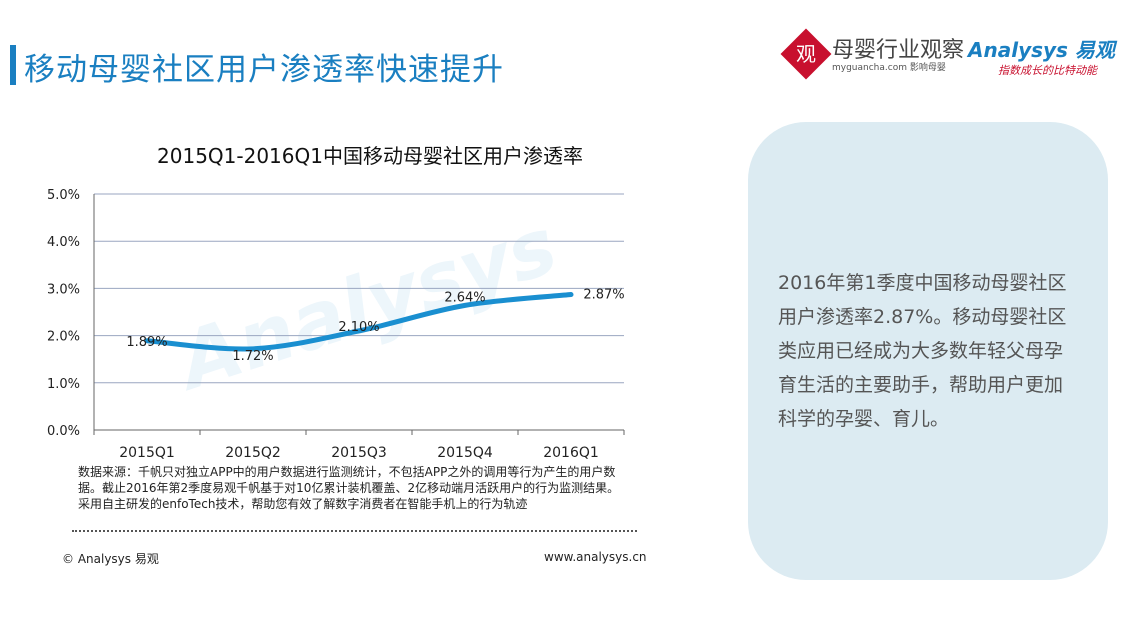  What do you see at coordinates (63, 289) in the screenshot?
I see `y-tick-label: 3.0%` at bounding box center [63, 289].